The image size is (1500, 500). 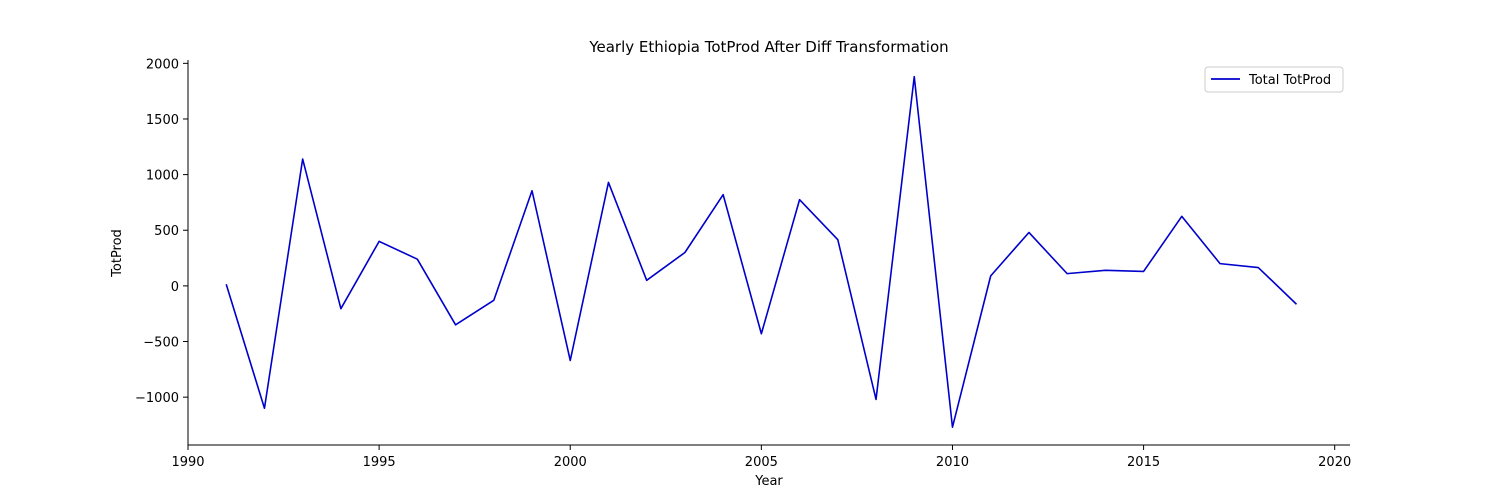 I want to click on x-tick-label: 2015, so click(x=1143, y=462).